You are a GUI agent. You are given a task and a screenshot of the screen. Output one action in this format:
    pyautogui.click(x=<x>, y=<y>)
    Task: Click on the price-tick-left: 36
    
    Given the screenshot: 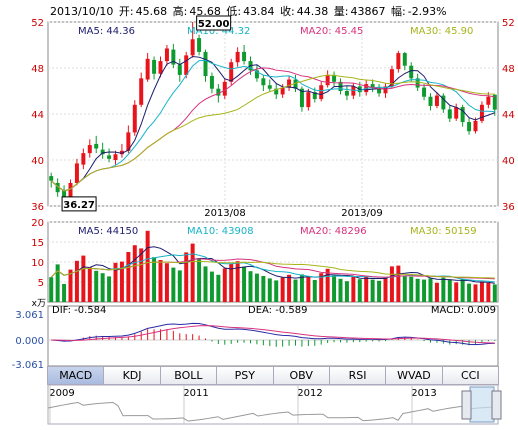 What is the action you would take?
    pyautogui.click(x=37, y=207)
    